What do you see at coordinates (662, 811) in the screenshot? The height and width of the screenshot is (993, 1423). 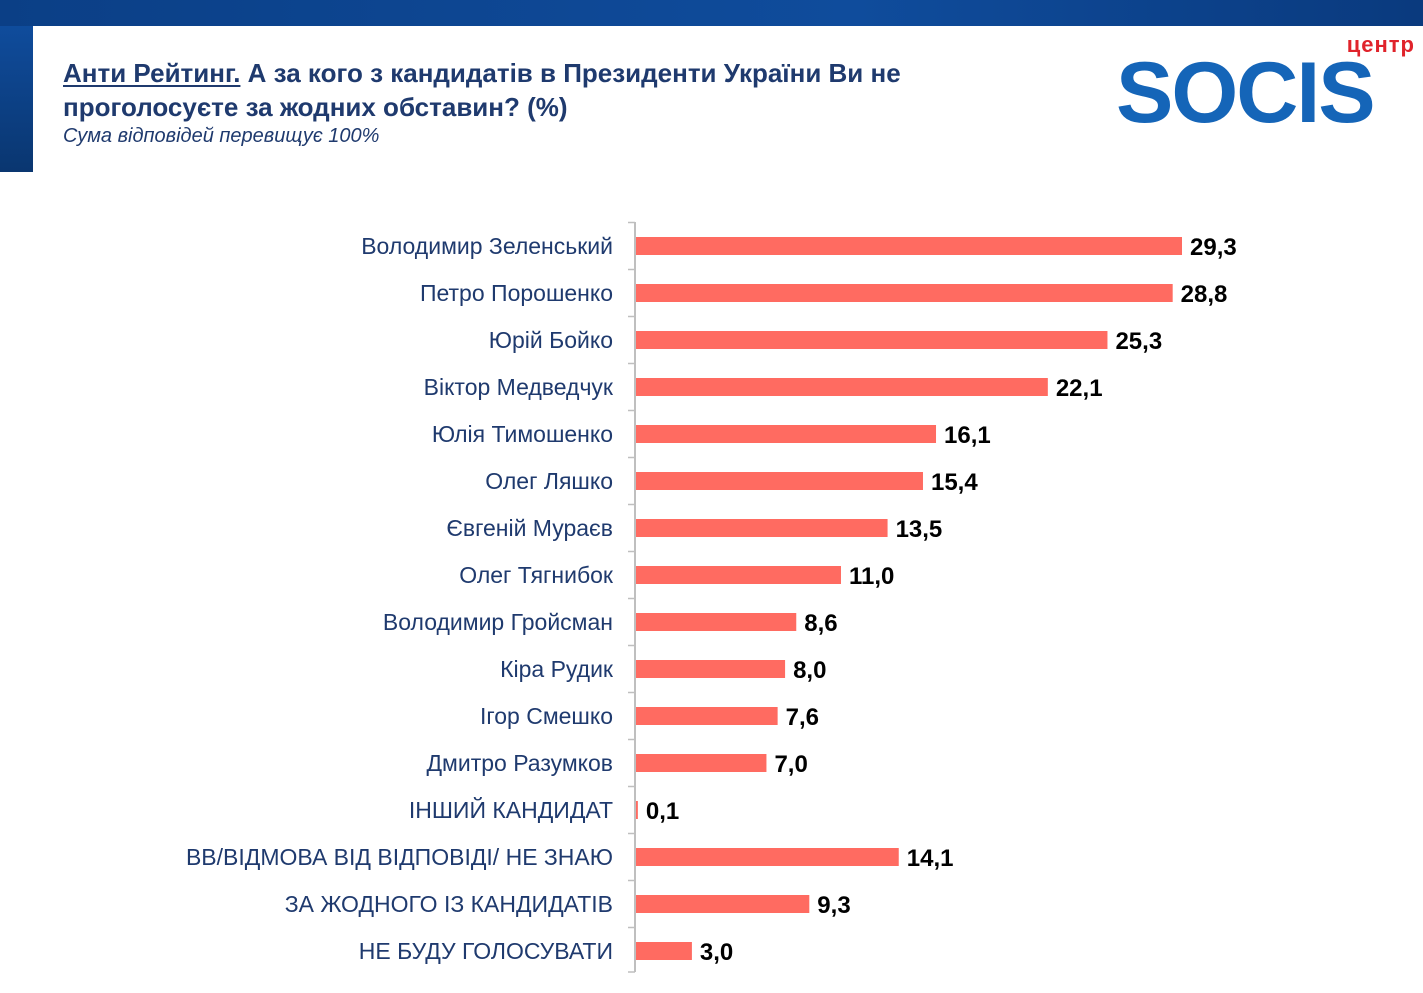 I see `value-label-12: 0,1` at bounding box center [662, 811].